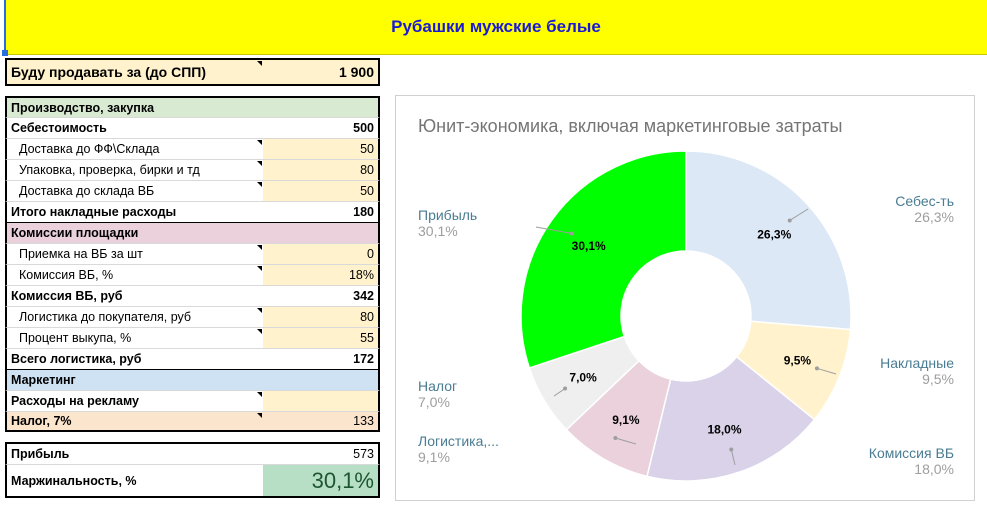 The height and width of the screenshot is (505, 987). Describe the element at coordinates (774, 235) in the screenshot. I see `slice-data-label: 26,3%` at that location.